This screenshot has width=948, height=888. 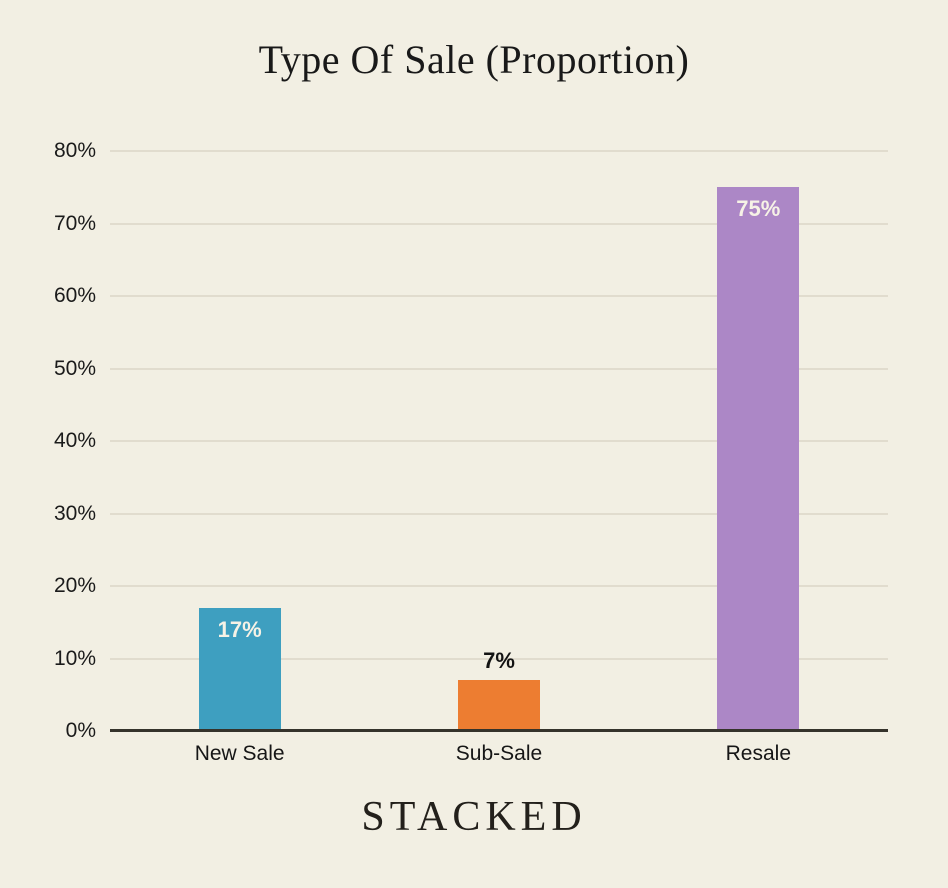 I want to click on y-tick-label-0-: 0%, so click(x=80, y=730).